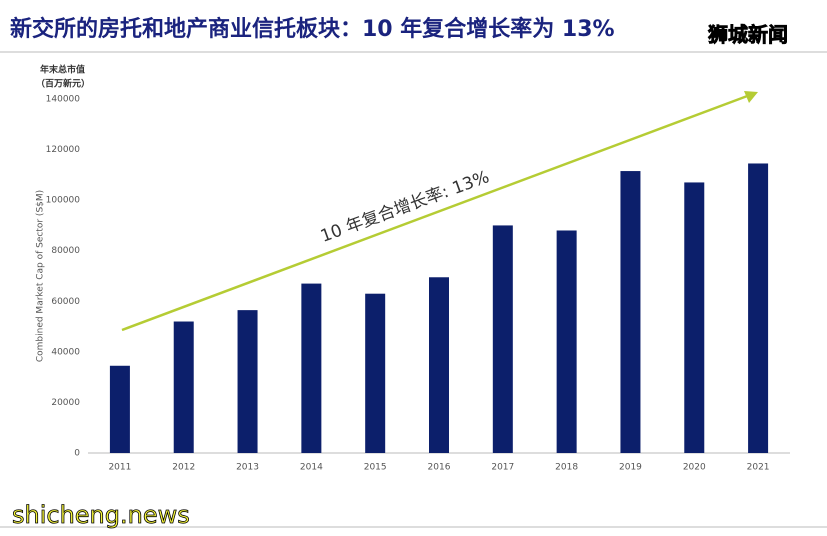  I want to click on y-tick-label: 60000, so click(65, 302).